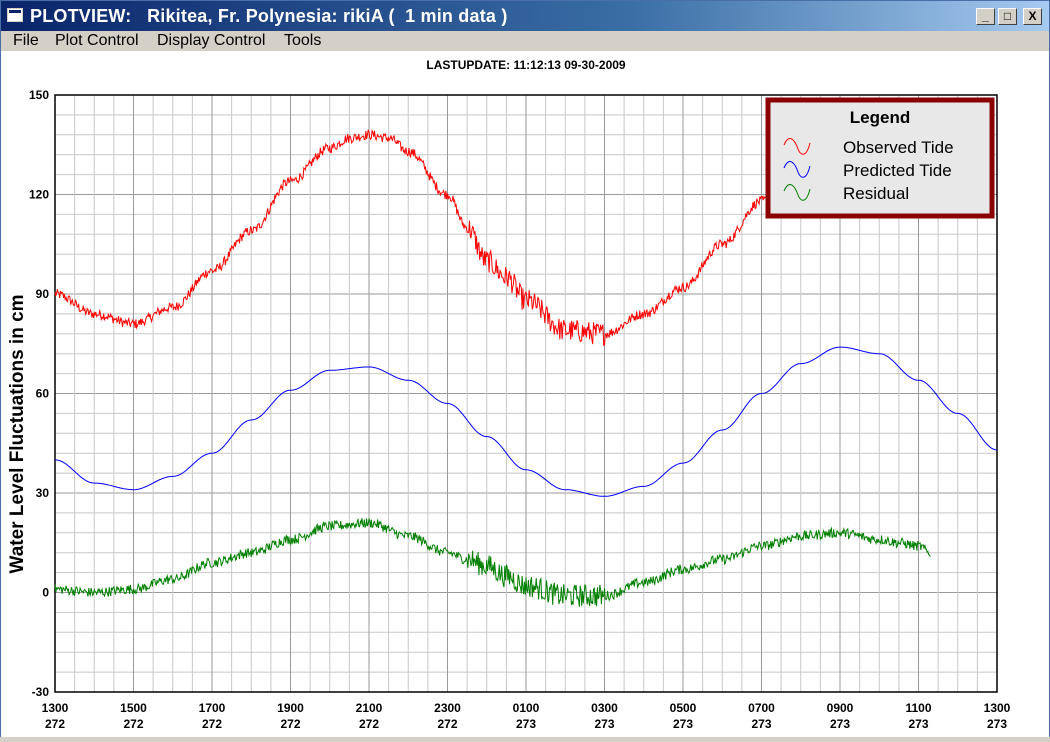 The width and height of the screenshot is (1050, 742). What do you see at coordinates (447, 708) in the screenshot?
I see `x-tick-time-label: 2300` at bounding box center [447, 708].